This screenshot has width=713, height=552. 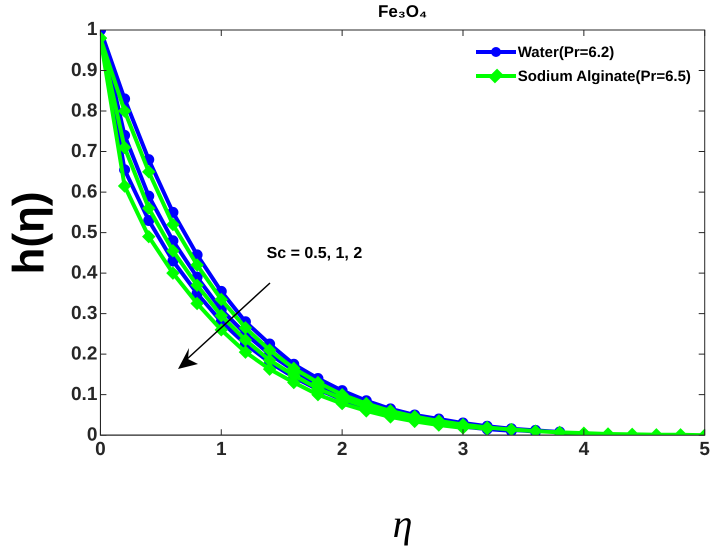 I want to click on y-tick-label: 0.9, so click(x=84, y=70).